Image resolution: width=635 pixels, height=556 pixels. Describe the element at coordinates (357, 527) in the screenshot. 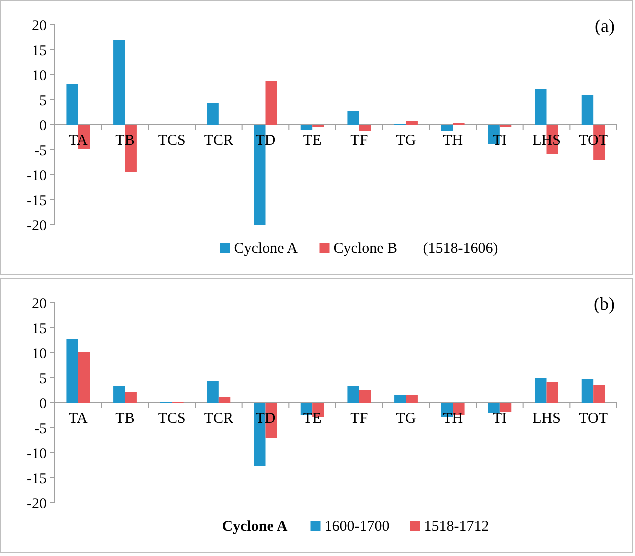

I see `legend-label: 1600-1700` at that location.